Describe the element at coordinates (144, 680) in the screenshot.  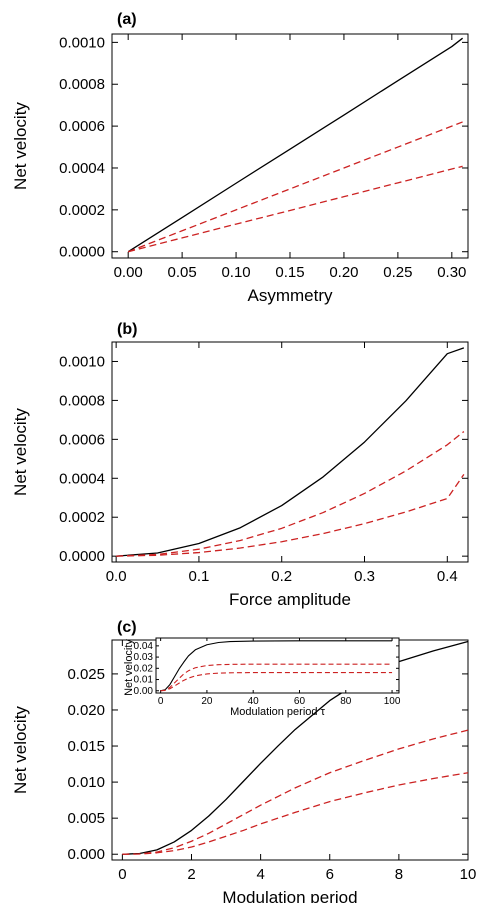
I see `inset-y-tick-label: 0.01` at that location.